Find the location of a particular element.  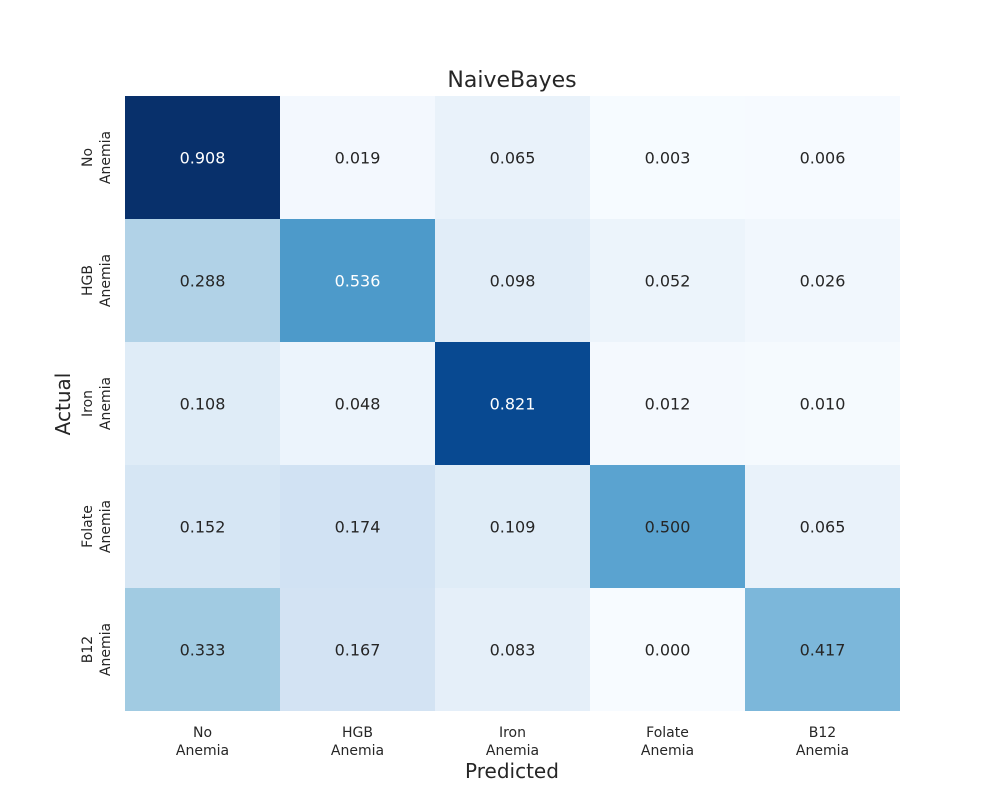

heatmap-cell-r3-c2 is located at coordinates (512, 526).